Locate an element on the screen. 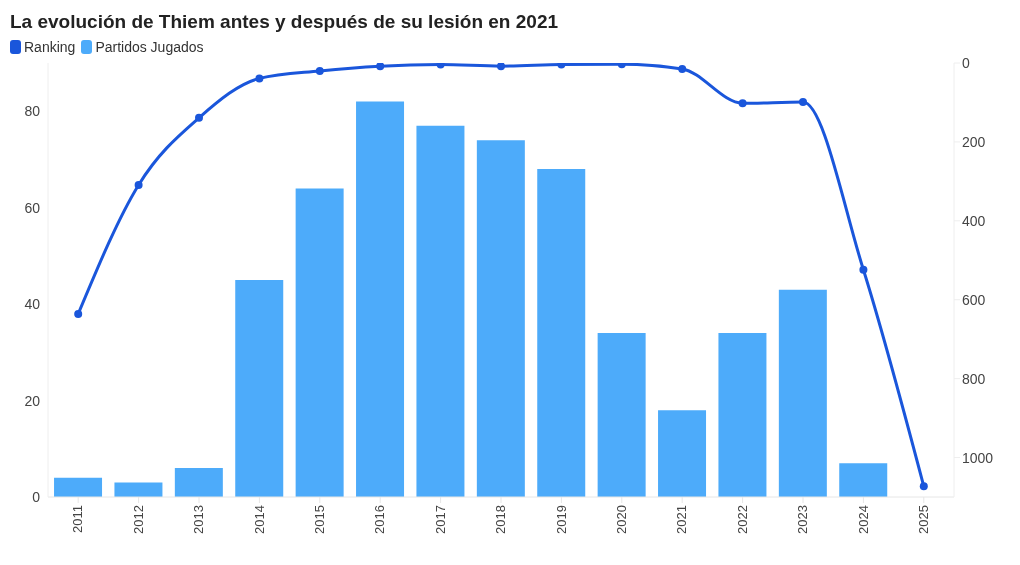 This screenshot has width=1020, height=565. y-tick-label: 0 is located at coordinates (36, 496).